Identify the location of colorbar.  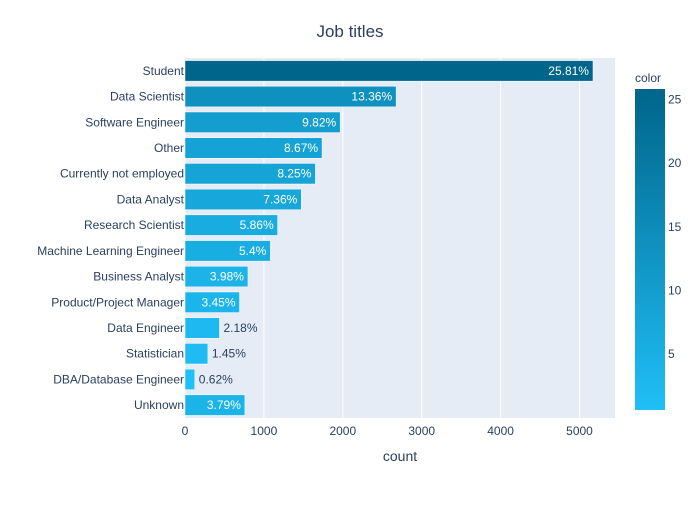
(650, 249).